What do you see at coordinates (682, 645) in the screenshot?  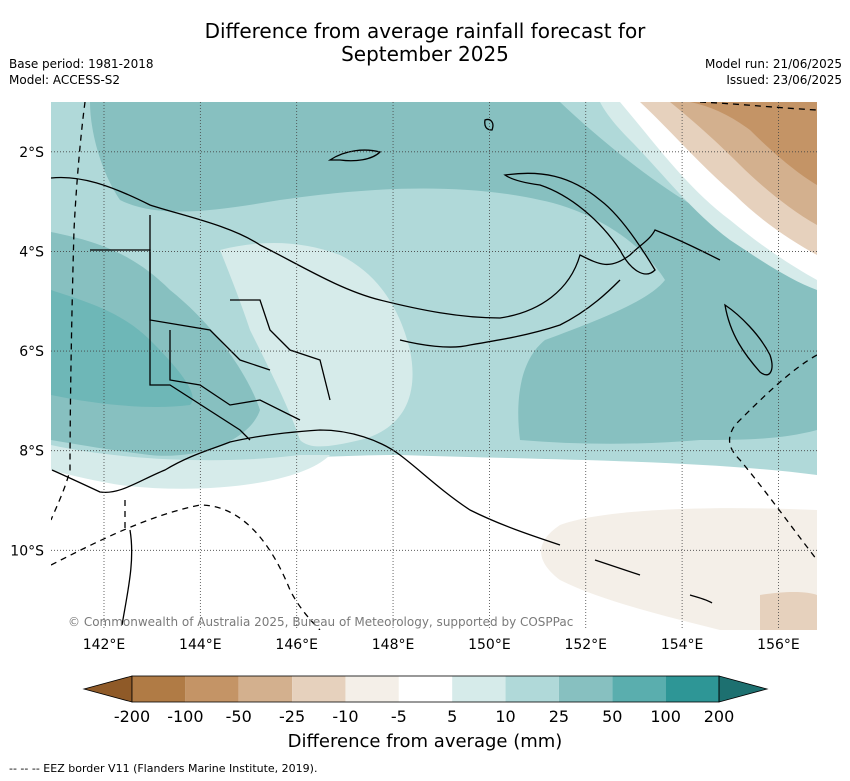 I see `lon-tick-label: 154°E` at bounding box center [682, 645].